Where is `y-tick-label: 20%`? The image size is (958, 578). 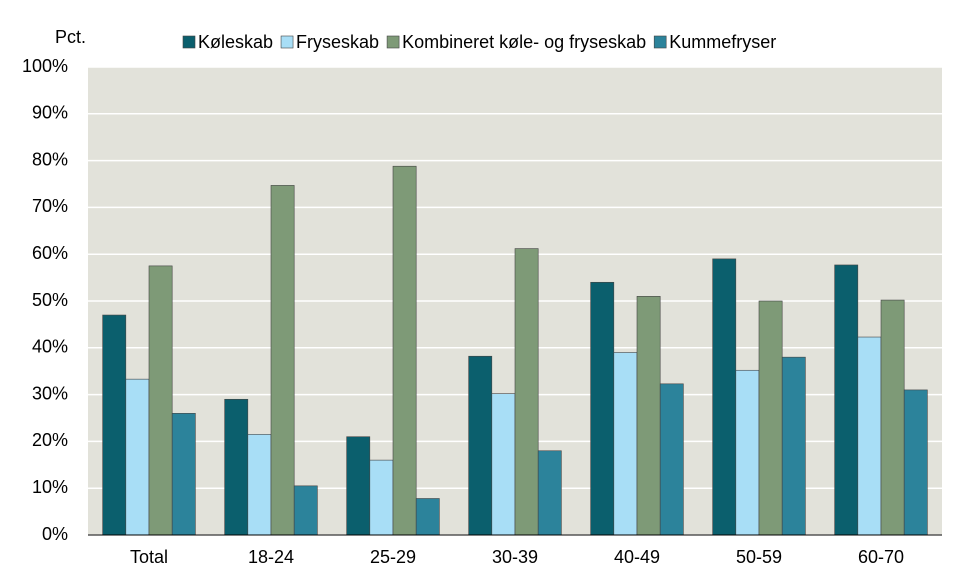
y-tick-label: 20% is located at coordinates (50, 440).